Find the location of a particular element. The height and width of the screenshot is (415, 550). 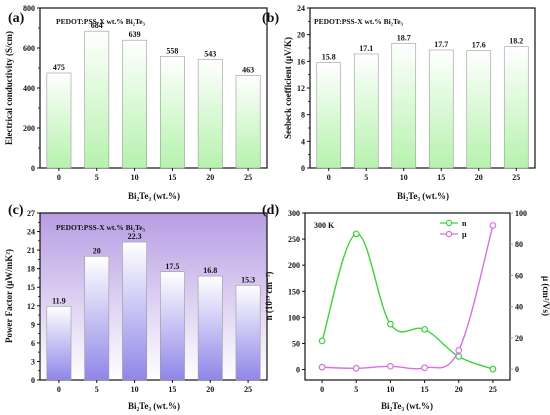

x-tick-label-c-2: 10 is located at coordinates (135, 389).